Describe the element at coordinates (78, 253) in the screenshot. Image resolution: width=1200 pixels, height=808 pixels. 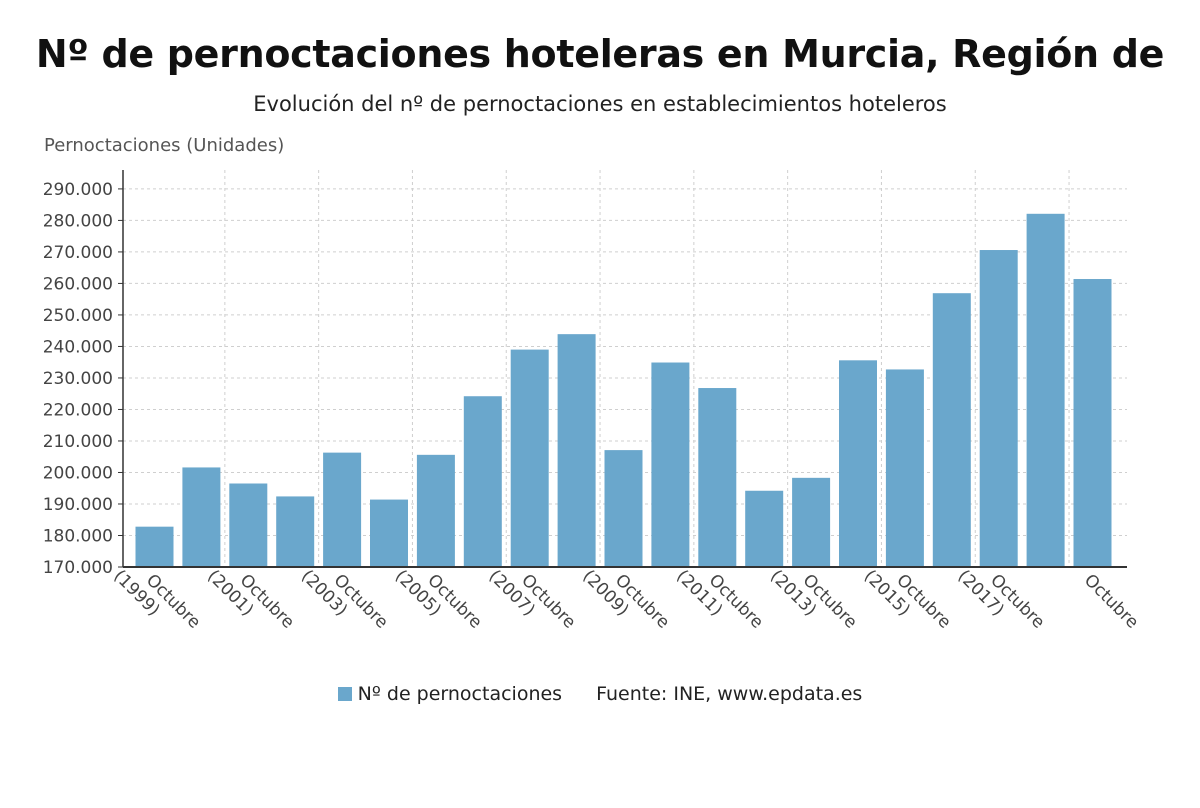
I see `y-tick-label: 270.000` at that location.